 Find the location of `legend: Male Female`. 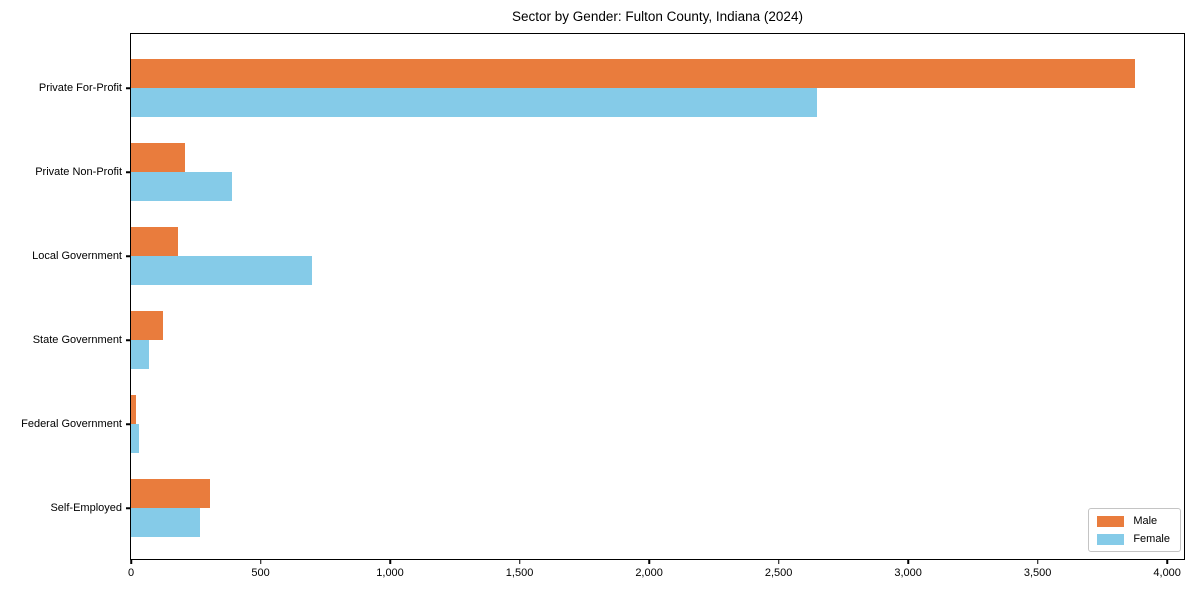

legend: Male Female is located at coordinates (1134, 530).